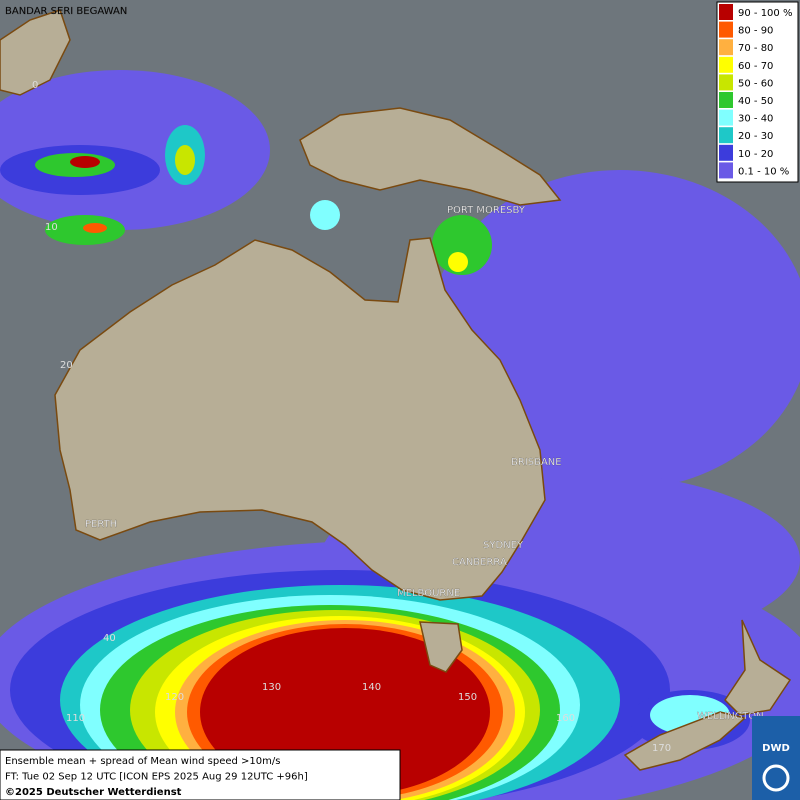 The height and width of the screenshot is (800, 800). What do you see at coordinates (93, 792) in the screenshot?
I see `footer-text: ©2025 Deutscher Wetterdienst` at bounding box center [93, 792].